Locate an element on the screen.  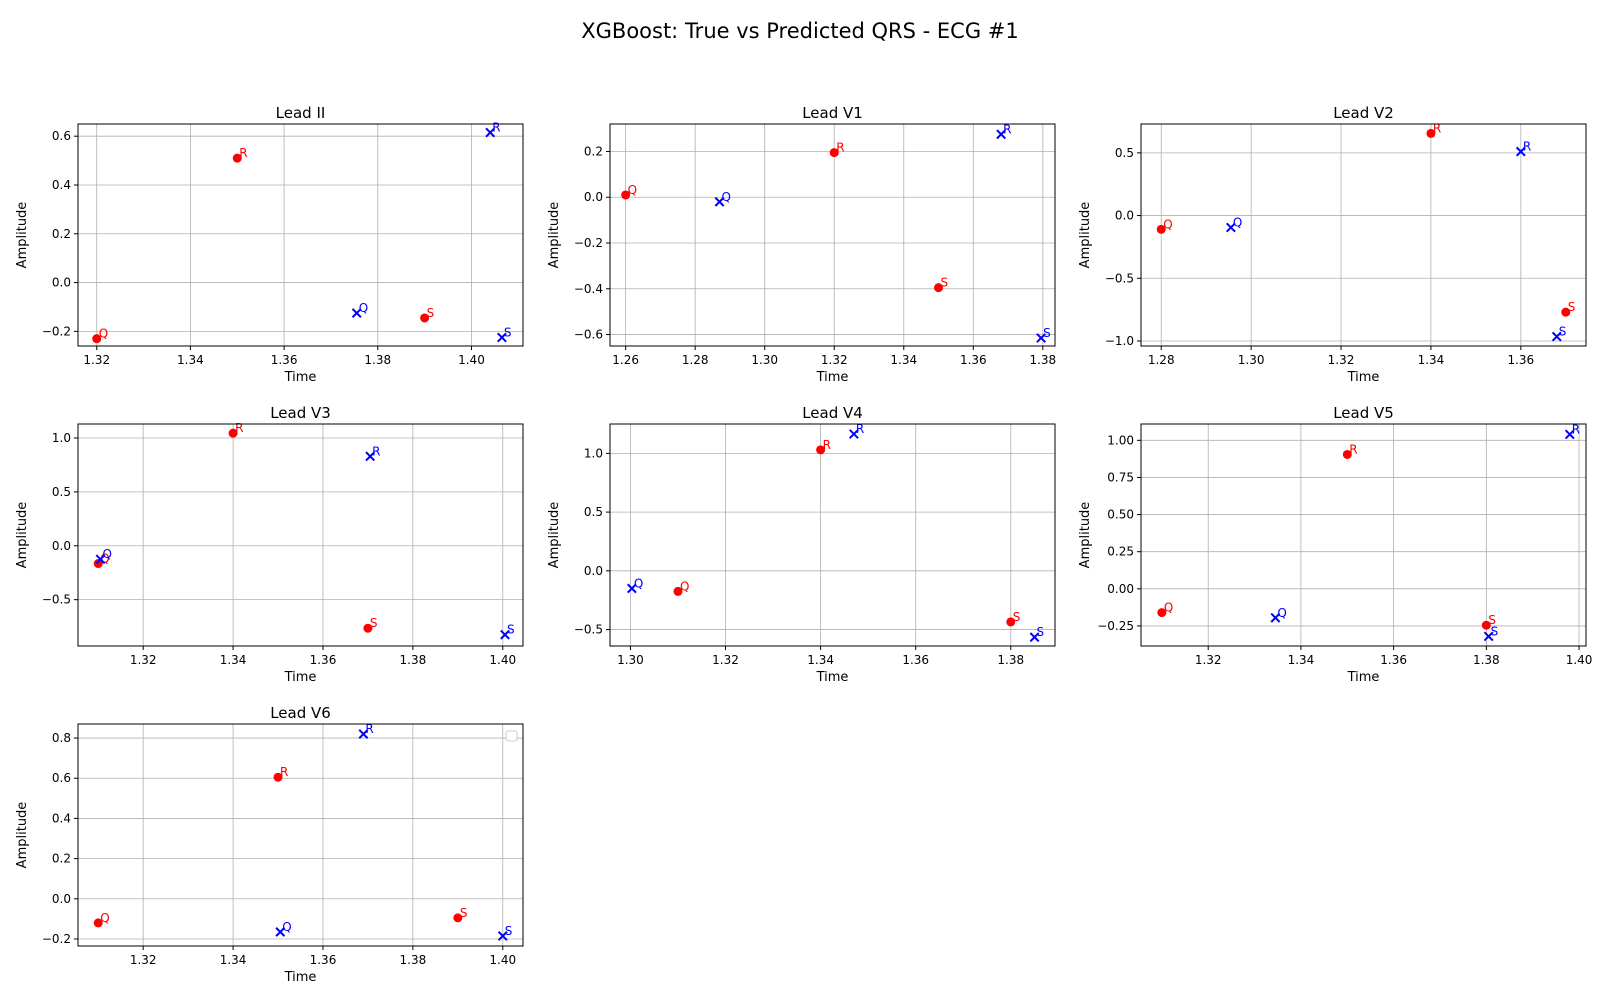
lead-v4-xlabel: Time is located at coordinates (832, 677).